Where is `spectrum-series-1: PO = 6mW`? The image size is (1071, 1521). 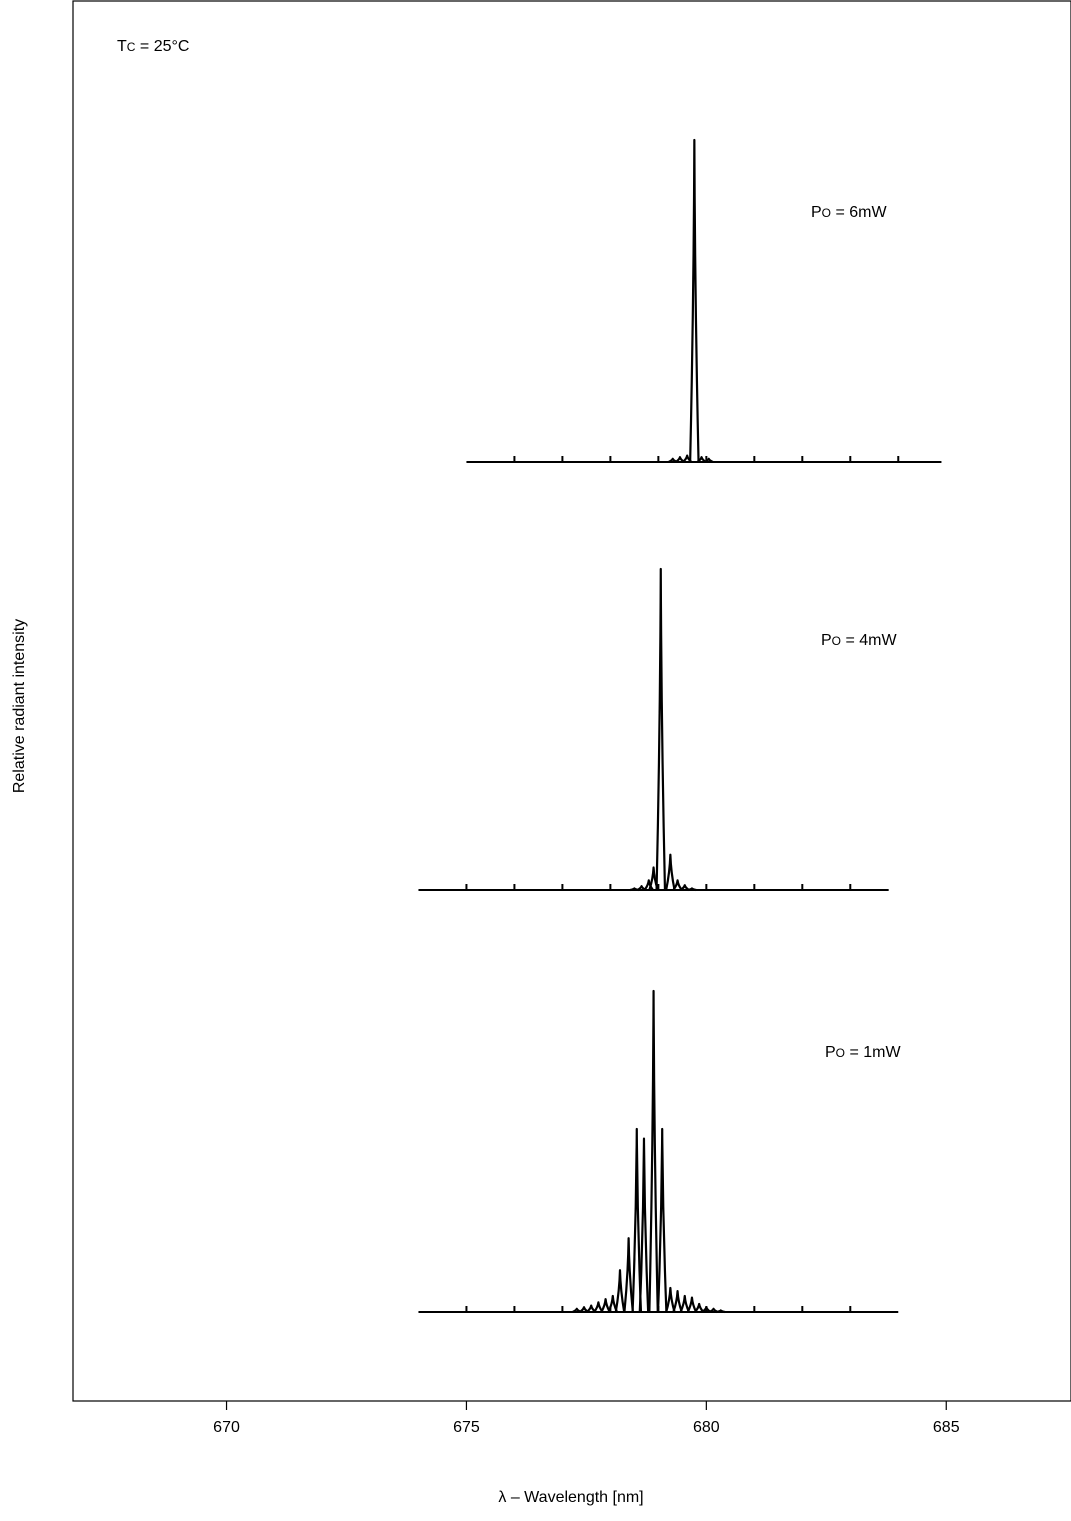
spectrum-series-1: PO = 6mW is located at coordinates (704, 301).